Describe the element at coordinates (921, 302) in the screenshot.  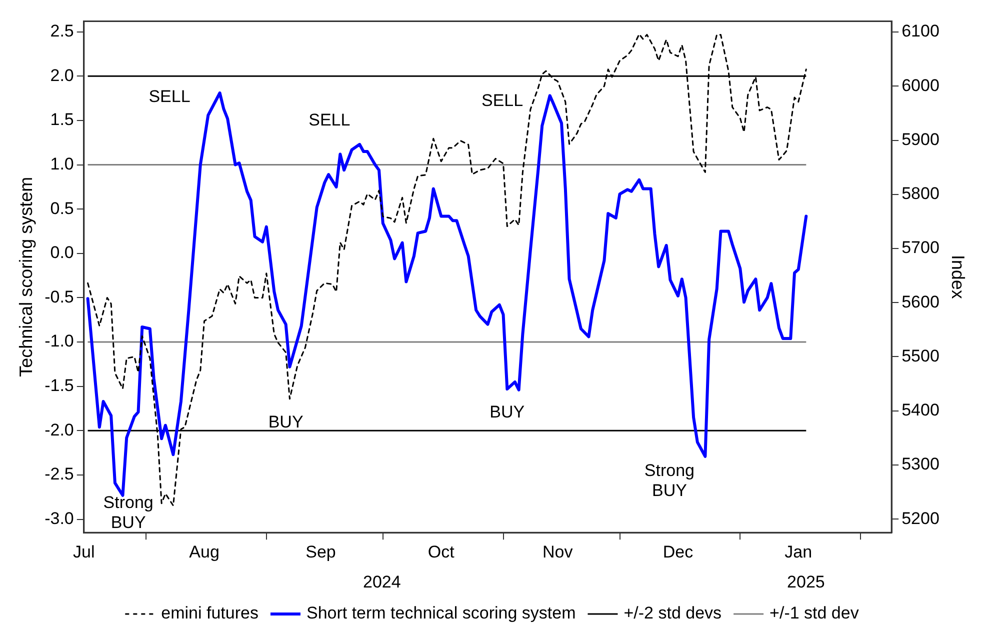
I see `y2-tick-label: 5600` at that location.